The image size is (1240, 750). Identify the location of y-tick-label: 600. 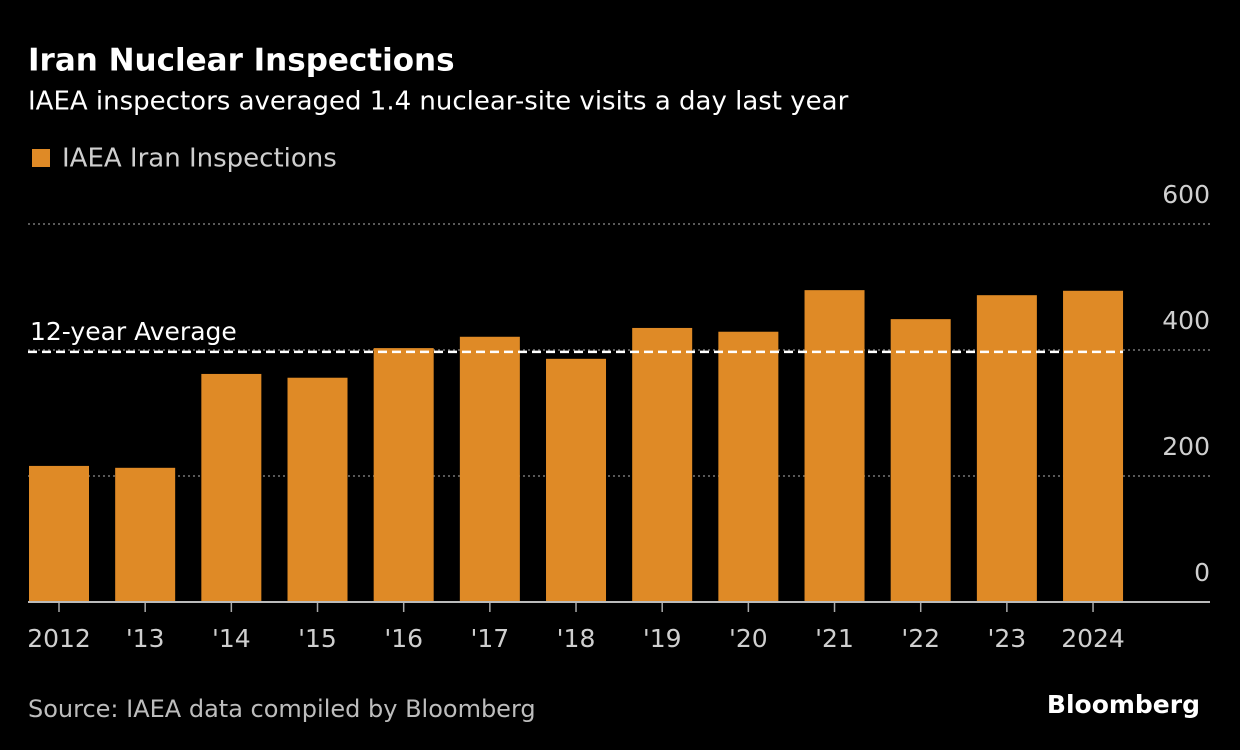
(1186, 194).